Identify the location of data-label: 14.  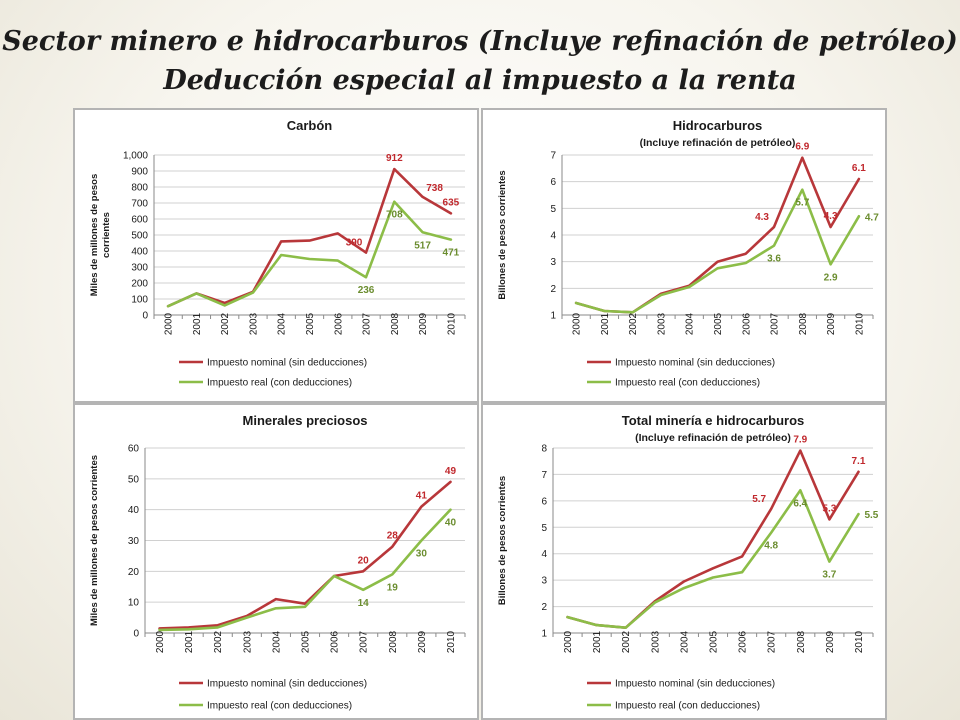
(364, 603).